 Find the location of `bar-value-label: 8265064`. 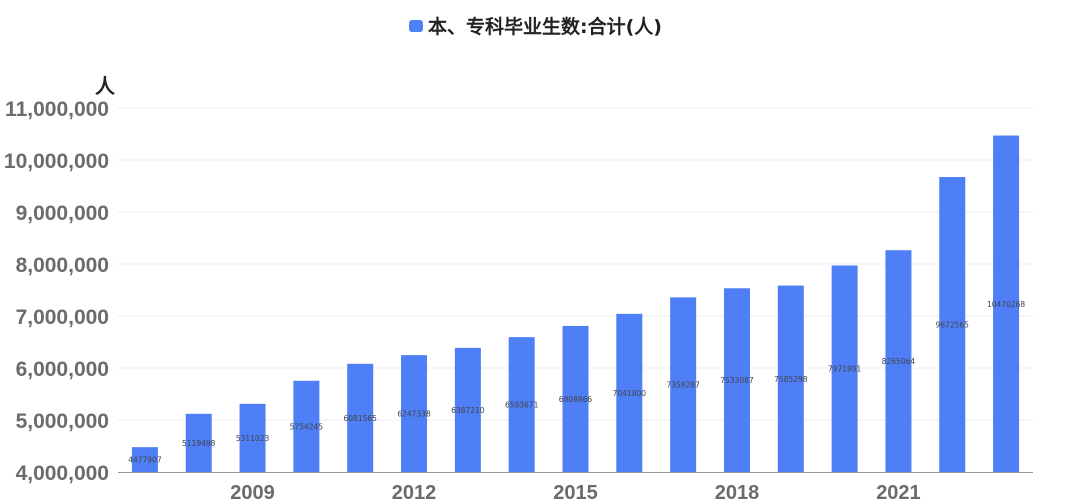

bar-value-label: 8265064 is located at coordinates (899, 361).